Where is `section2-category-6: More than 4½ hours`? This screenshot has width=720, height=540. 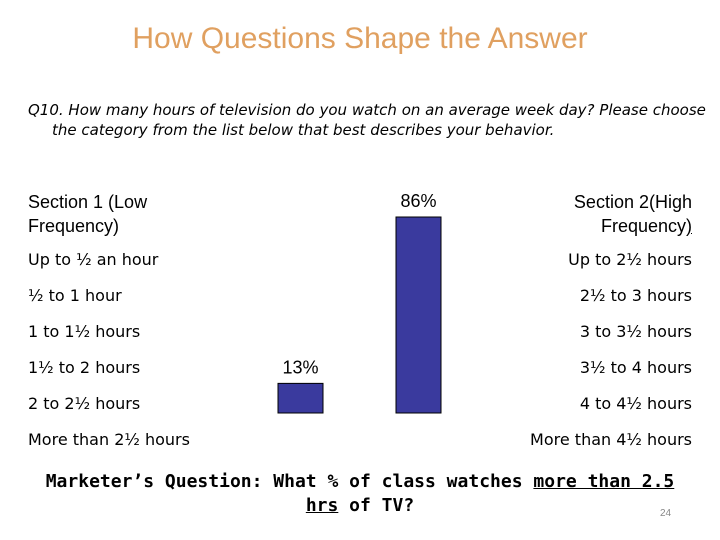
section2-category-6: More than 4½ hours is located at coordinates (611, 439).